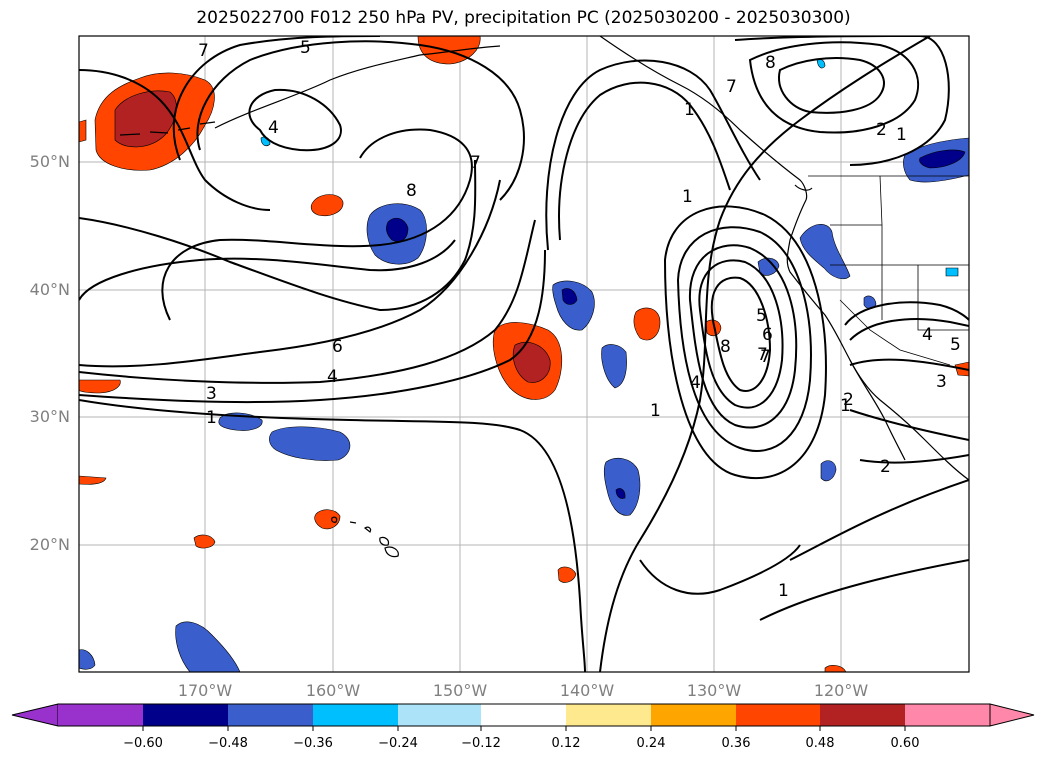 This screenshot has width=1047, height=765. What do you see at coordinates (167, 128) in the screenshot?
I see `coastline-aleutian-islands` at bounding box center [167, 128].